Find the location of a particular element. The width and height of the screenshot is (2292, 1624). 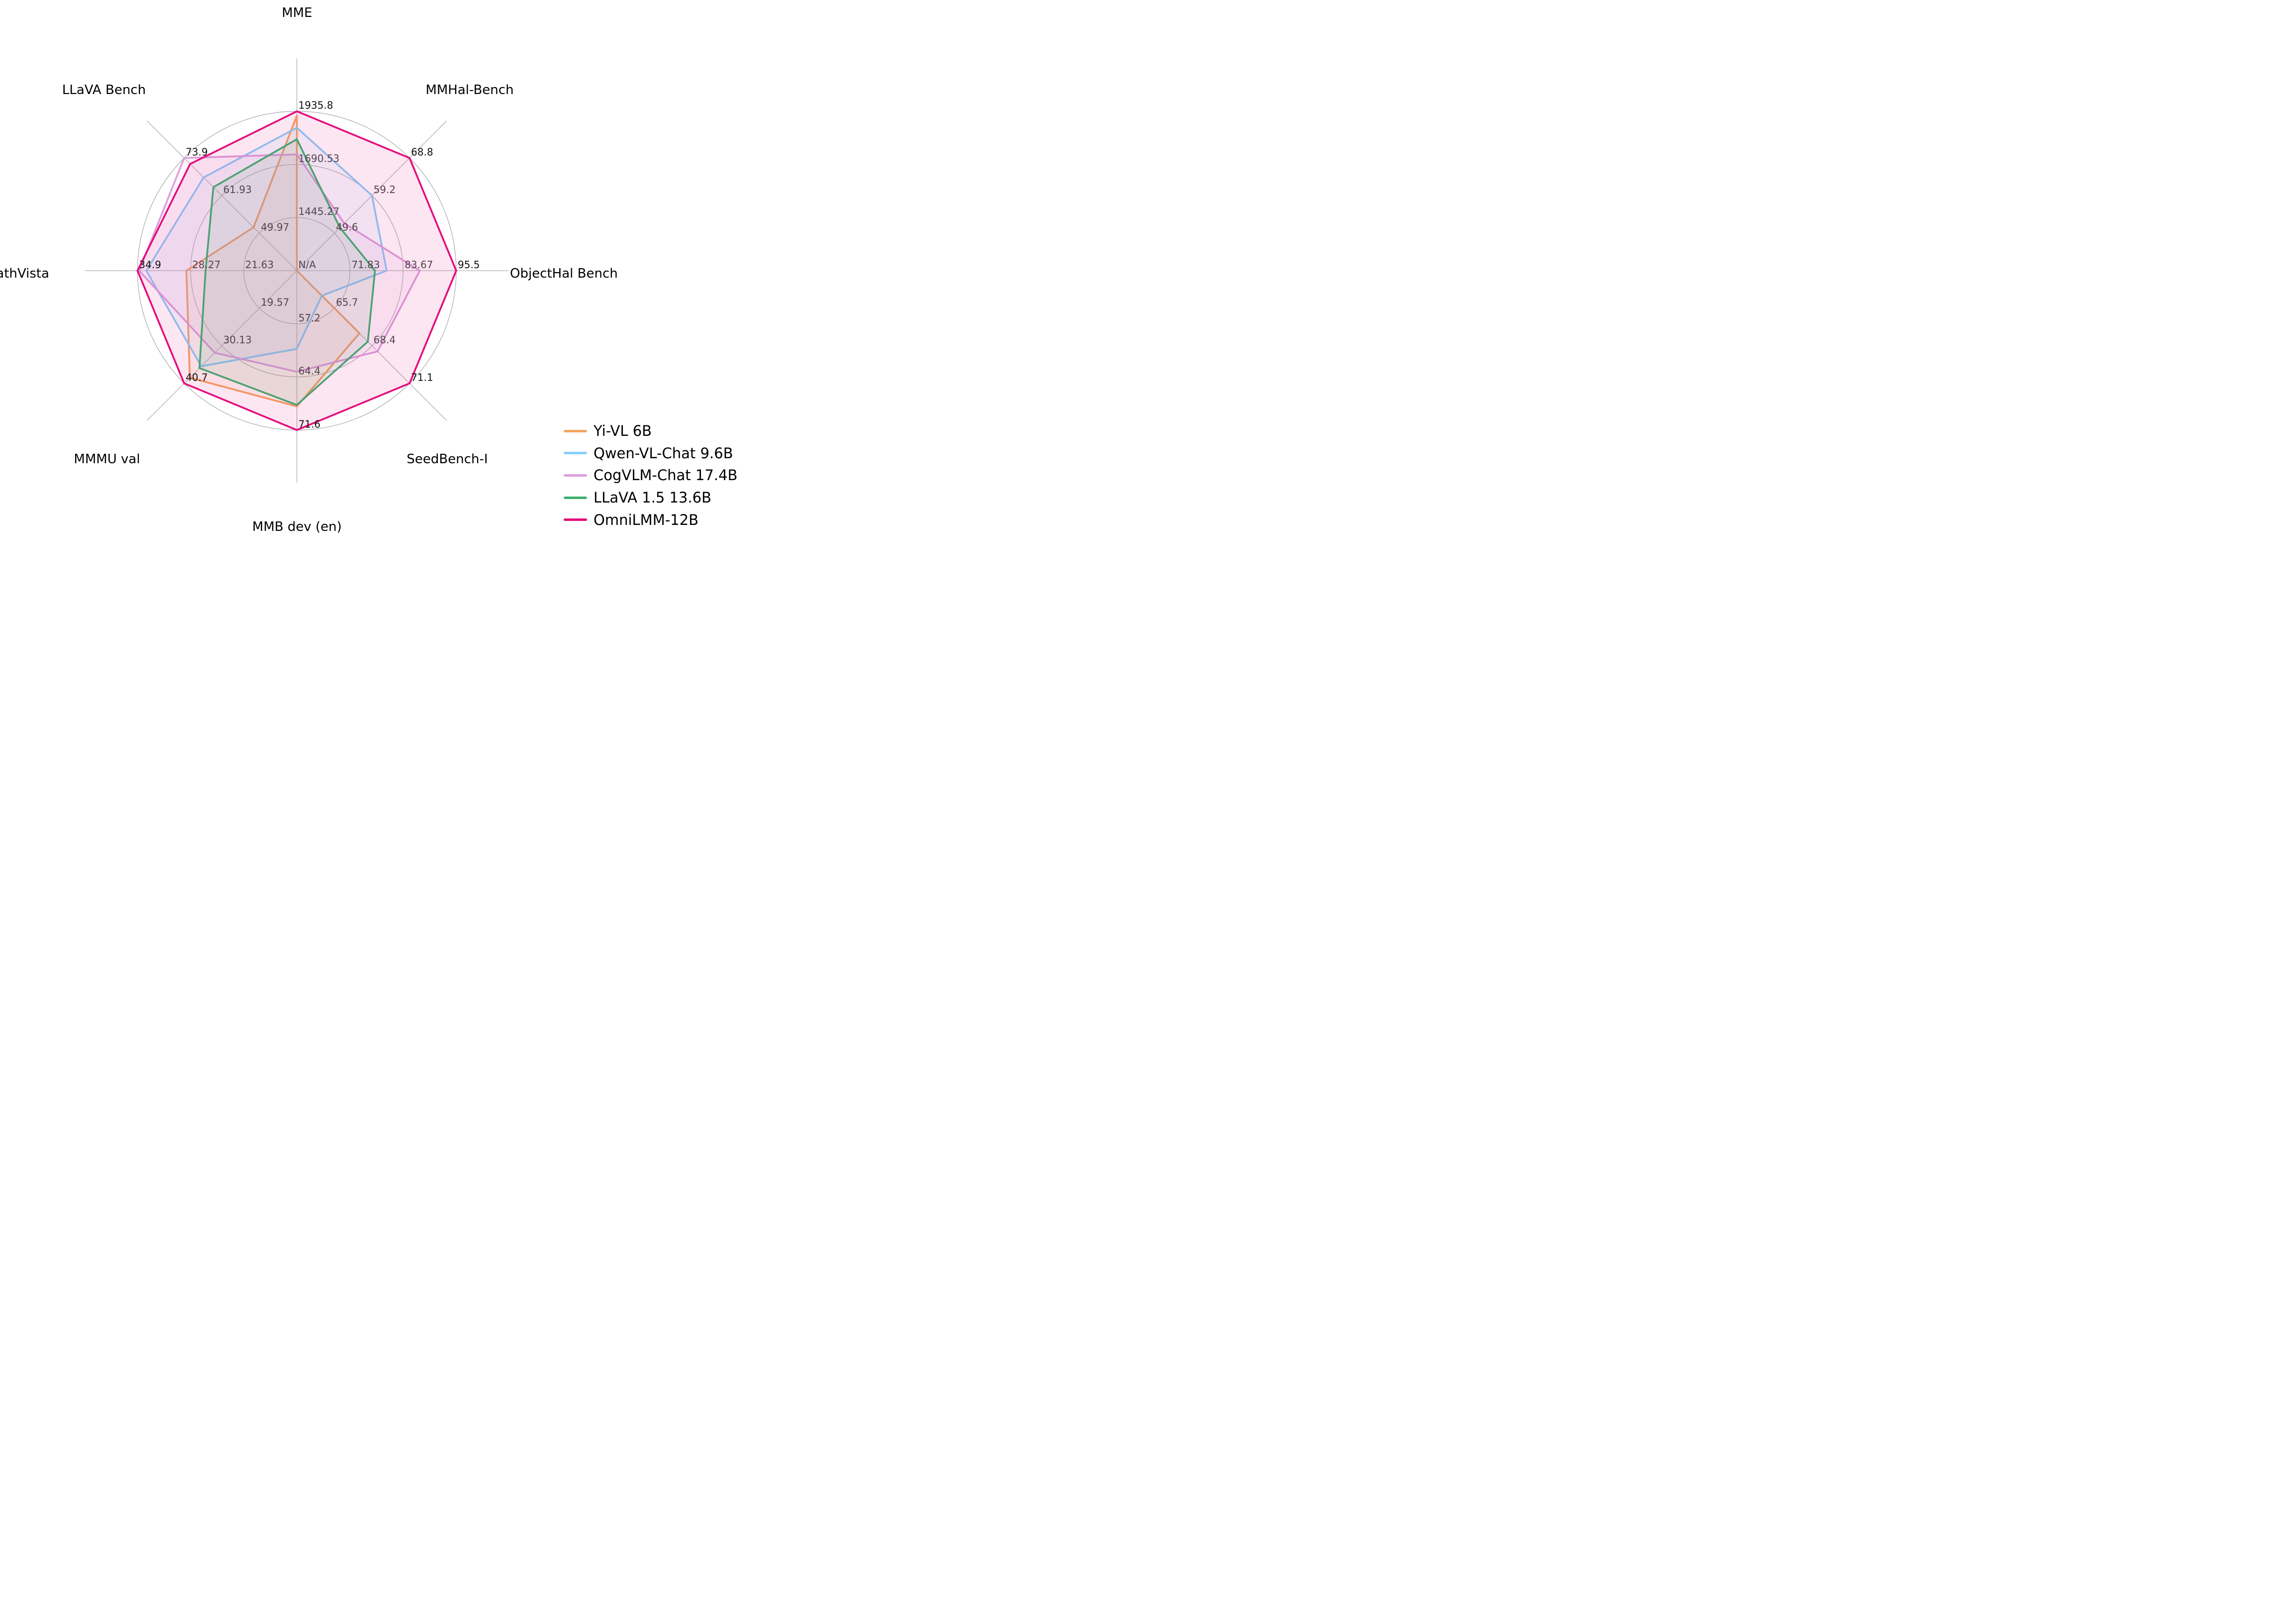

series-cogvlm-chat-17-4b is located at coordinates (279, 263).